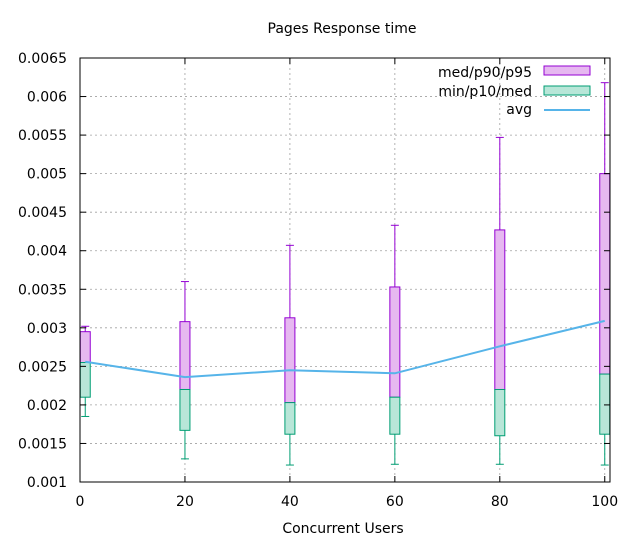 The height and width of the screenshot is (540, 640). What do you see at coordinates (42, 136) in the screenshot?
I see `y-tick-label: 0.0055` at bounding box center [42, 136].